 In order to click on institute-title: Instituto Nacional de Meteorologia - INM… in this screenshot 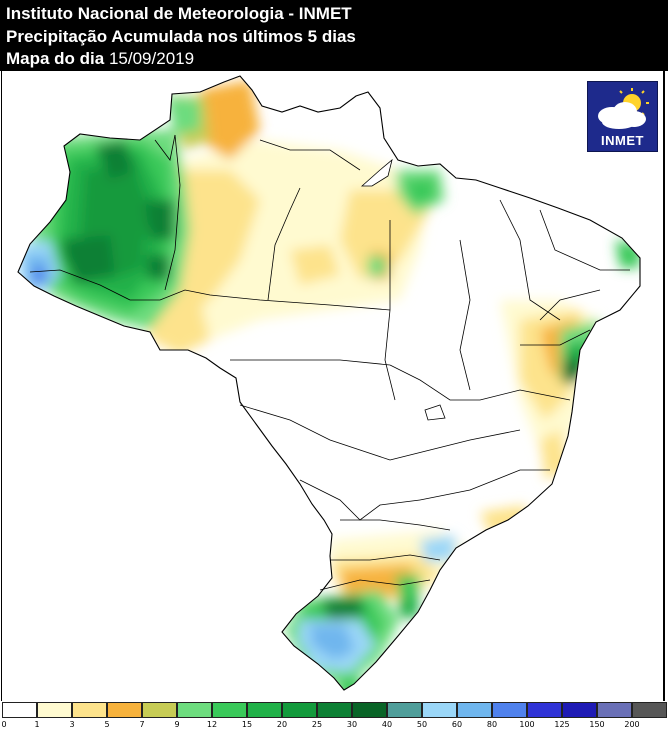, I will do `click(179, 13)`.